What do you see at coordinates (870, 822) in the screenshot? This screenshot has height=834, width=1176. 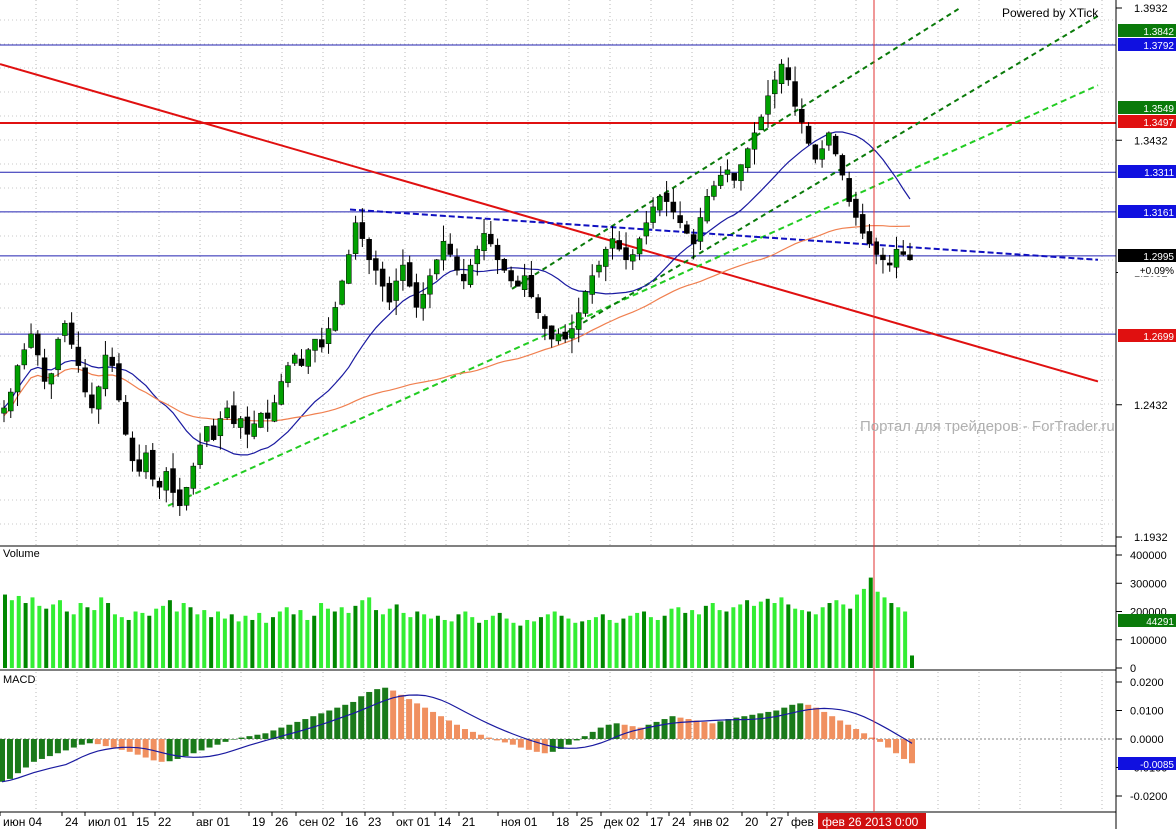 I see `cursor-time-label: фев 26 2013 0:00` at bounding box center [870, 822].